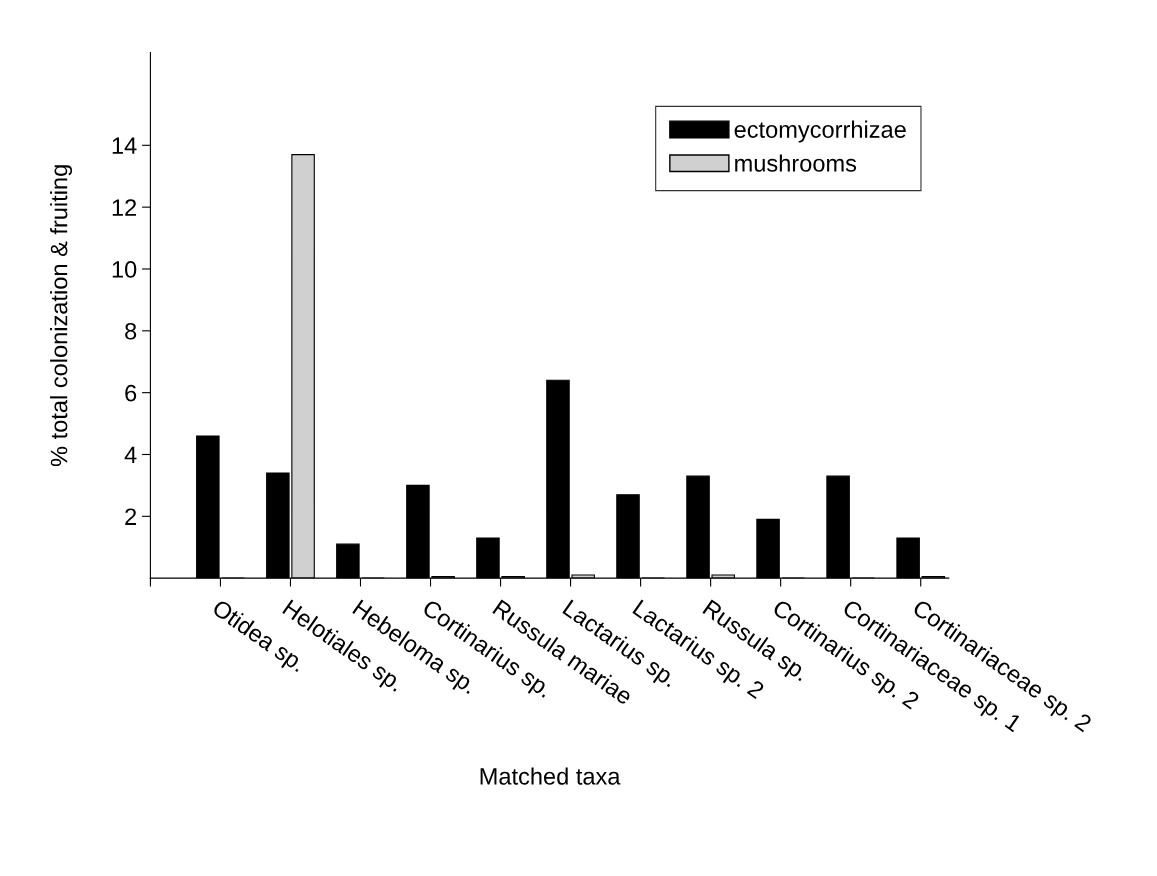 This screenshot has width=1157, height=876. Describe the element at coordinates (820, 131) in the screenshot. I see `legend-label: ectomycorrhizae` at that location.